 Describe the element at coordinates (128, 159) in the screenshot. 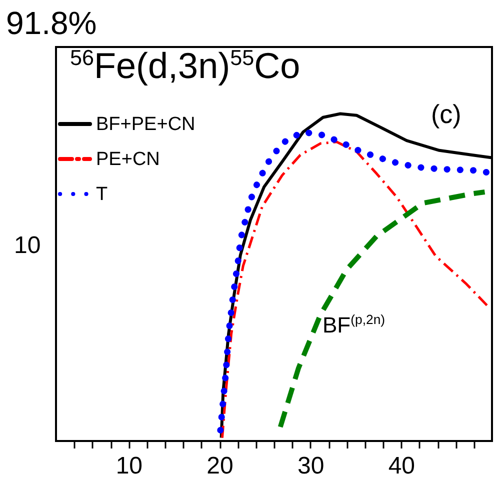

I see `legend-label: PE+CN` at that location.